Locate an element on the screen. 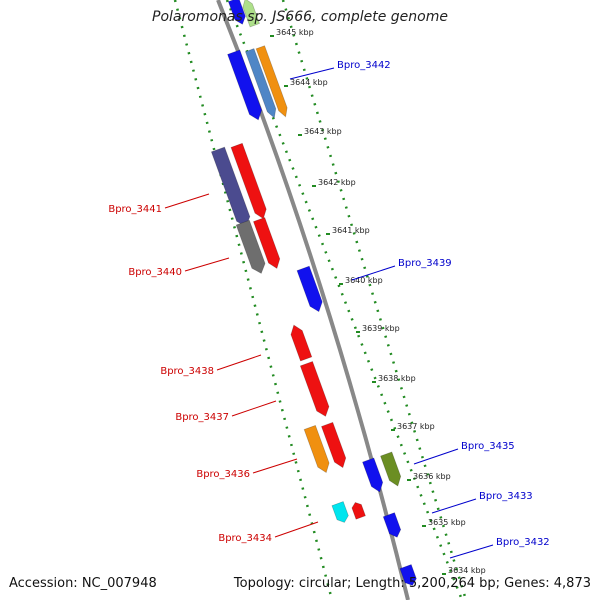 Image resolution: width=600 pixels, height=600 pixels. forward-gene-label: Bpro_3435 is located at coordinates (488, 446).